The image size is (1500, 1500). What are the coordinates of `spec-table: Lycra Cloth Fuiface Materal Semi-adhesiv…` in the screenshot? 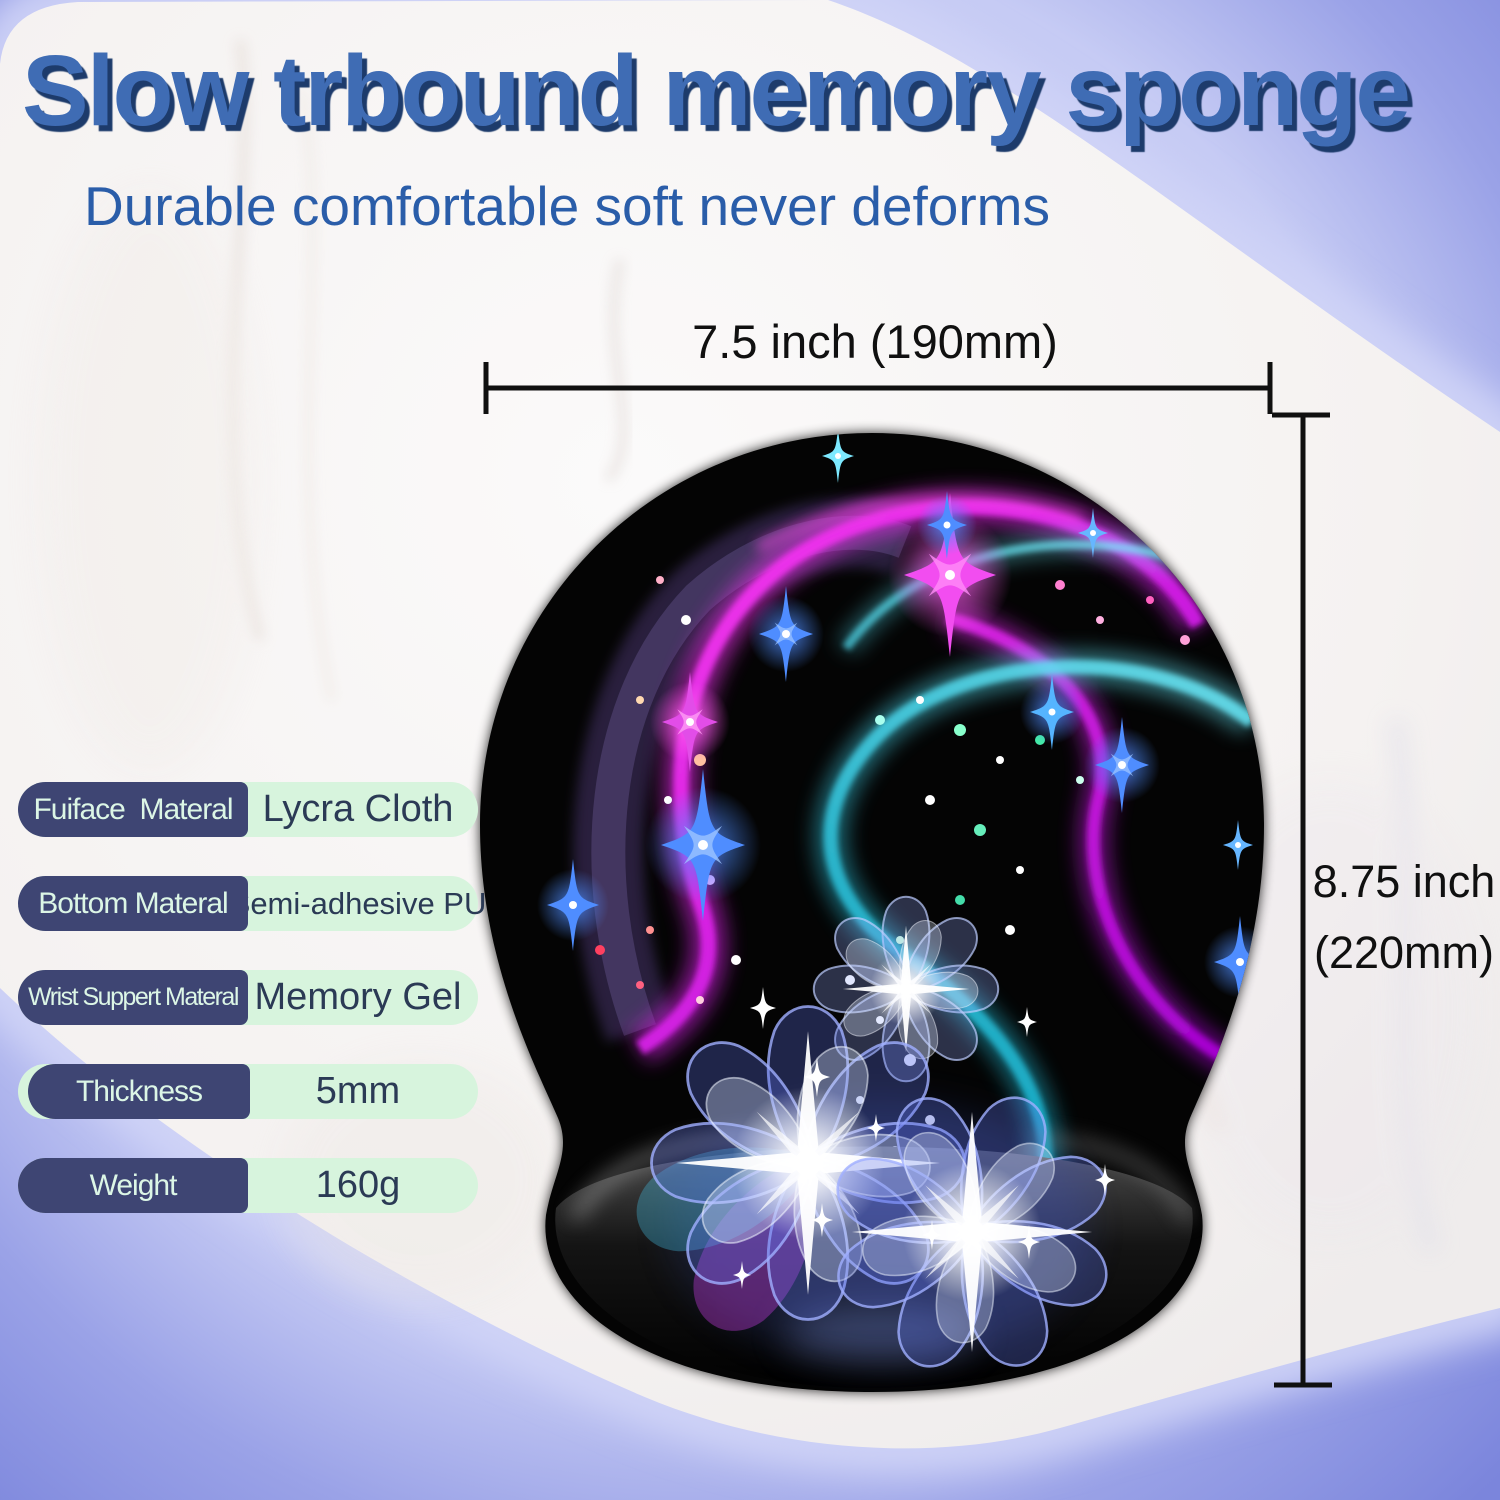 It's located at (252, 1017).